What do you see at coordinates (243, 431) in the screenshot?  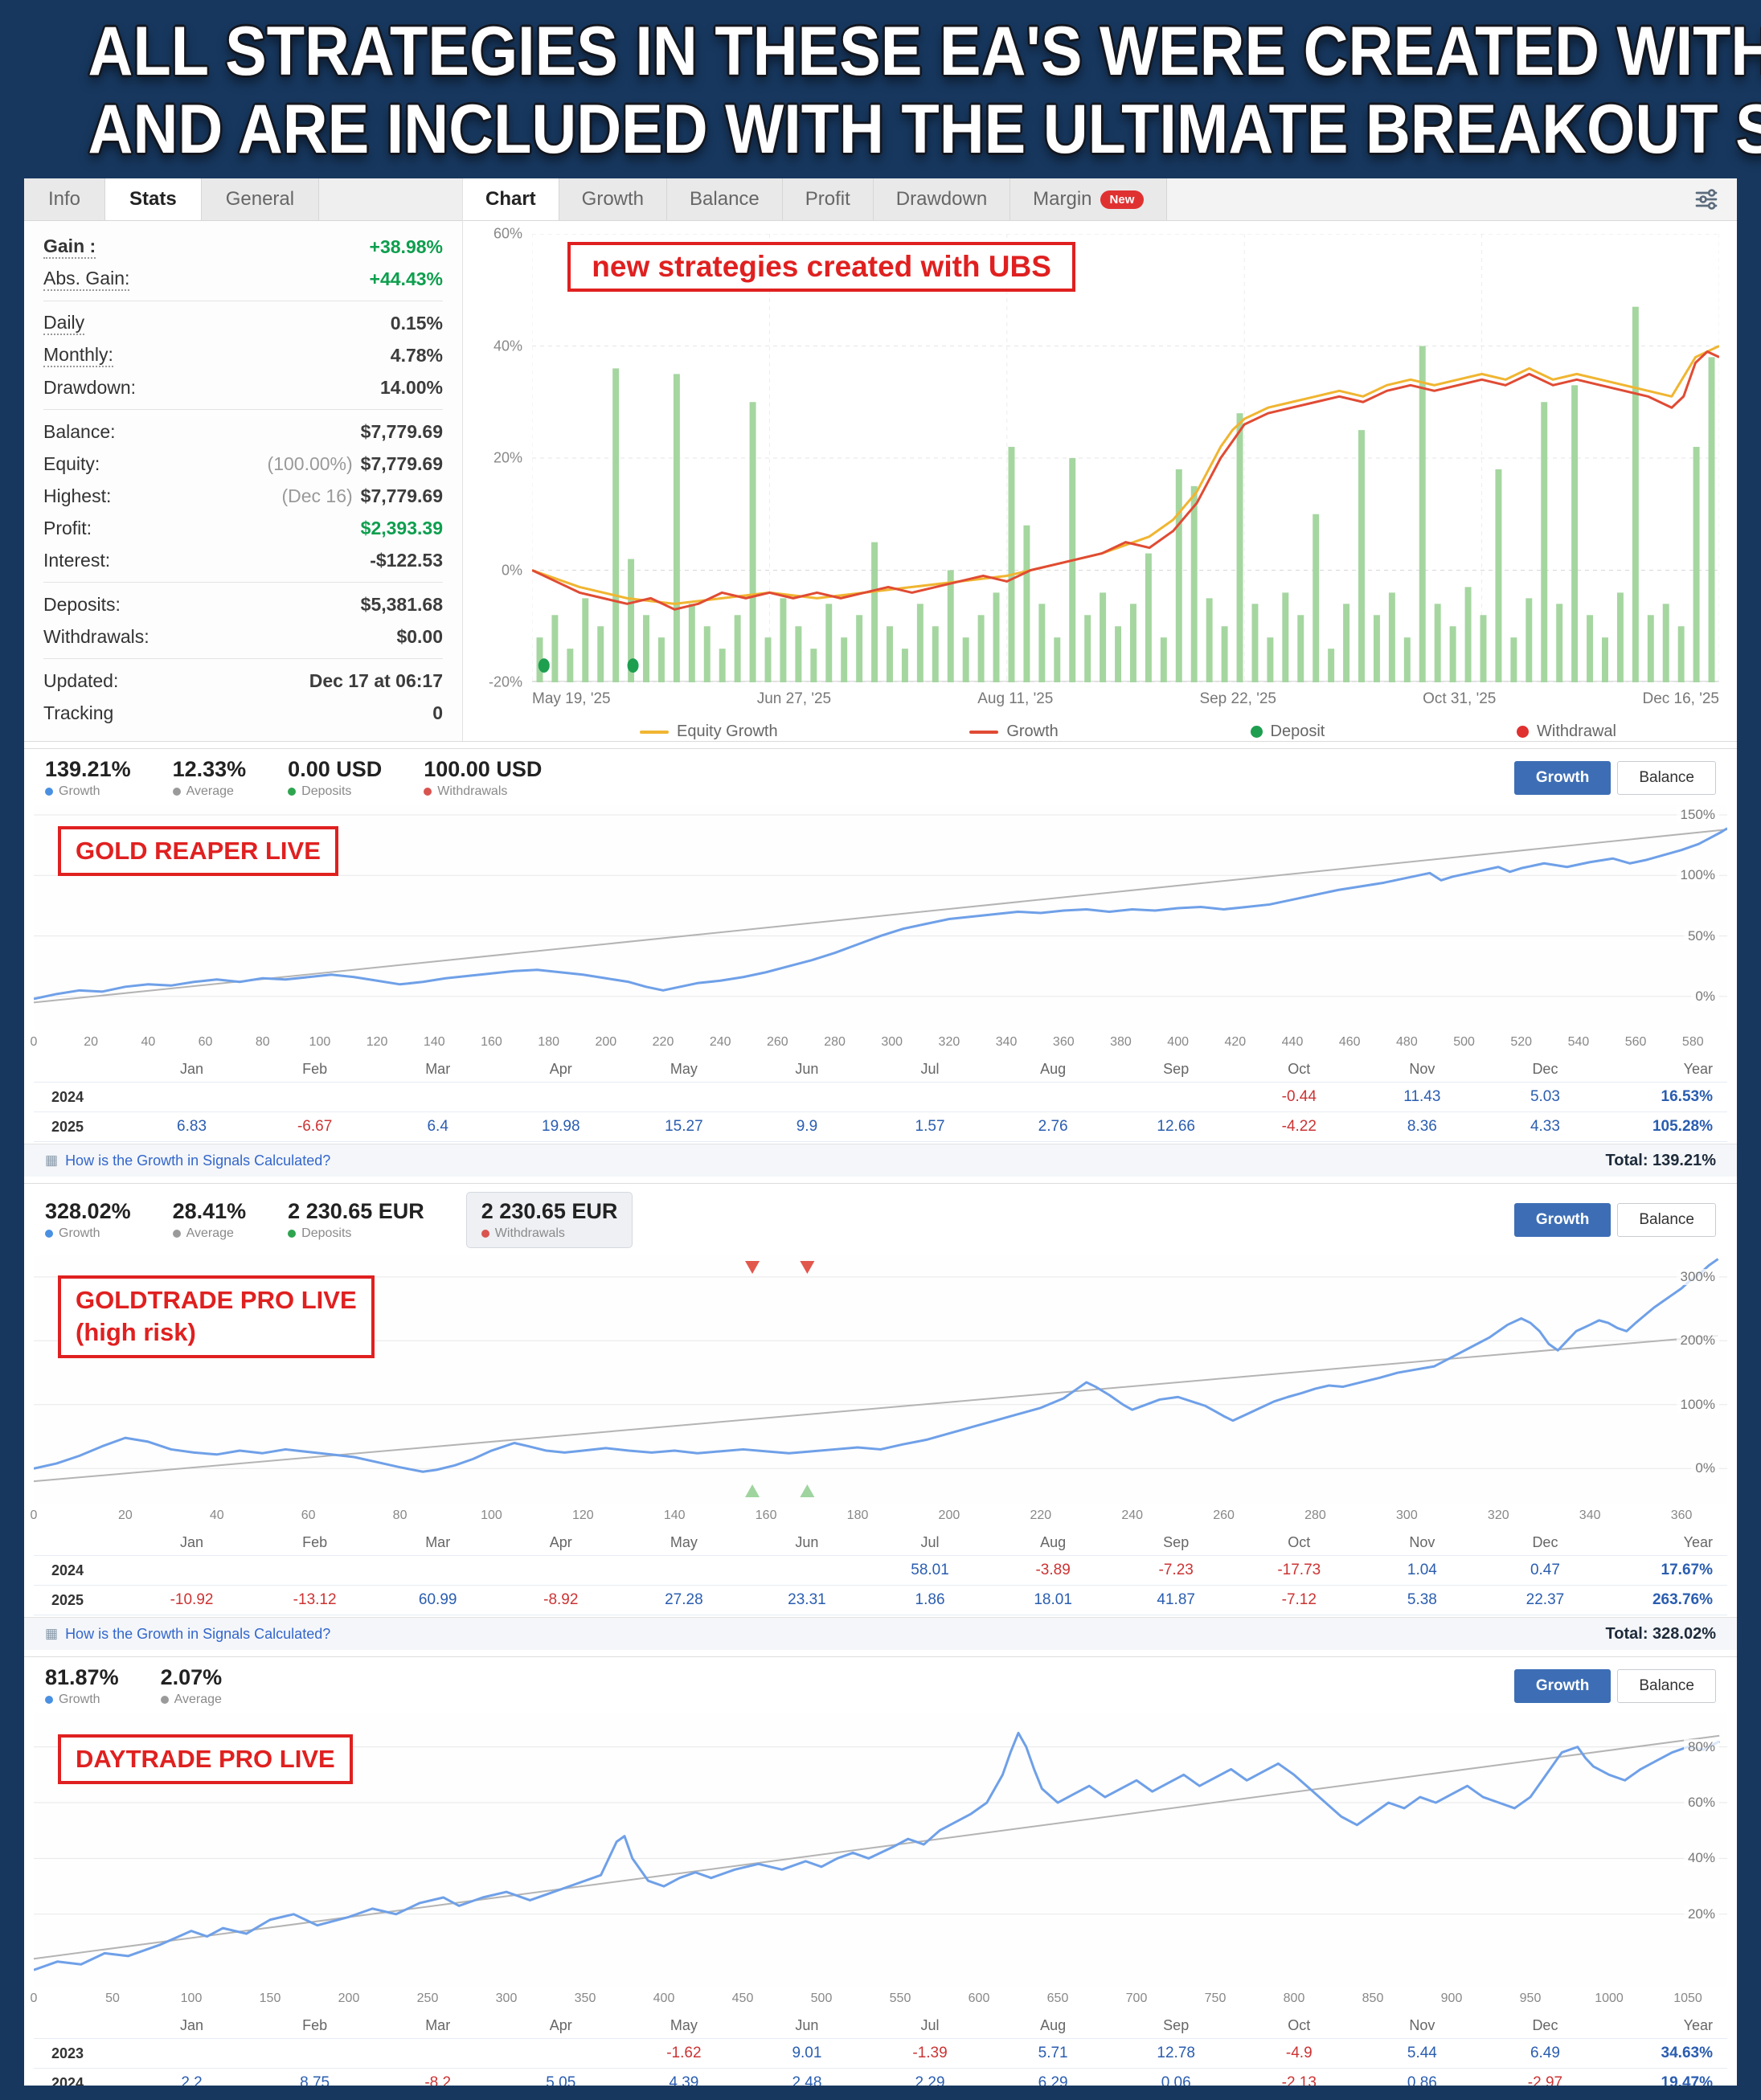 I see `stat-row-balance: Balance: $7,779.69` at bounding box center [243, 431].